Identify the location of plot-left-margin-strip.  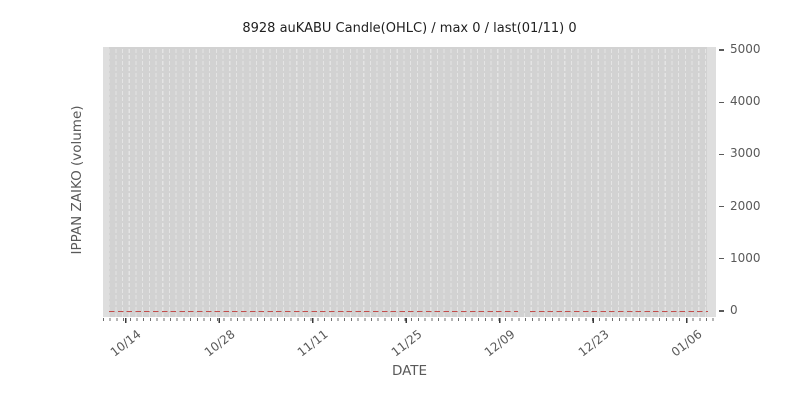
(106, 182).